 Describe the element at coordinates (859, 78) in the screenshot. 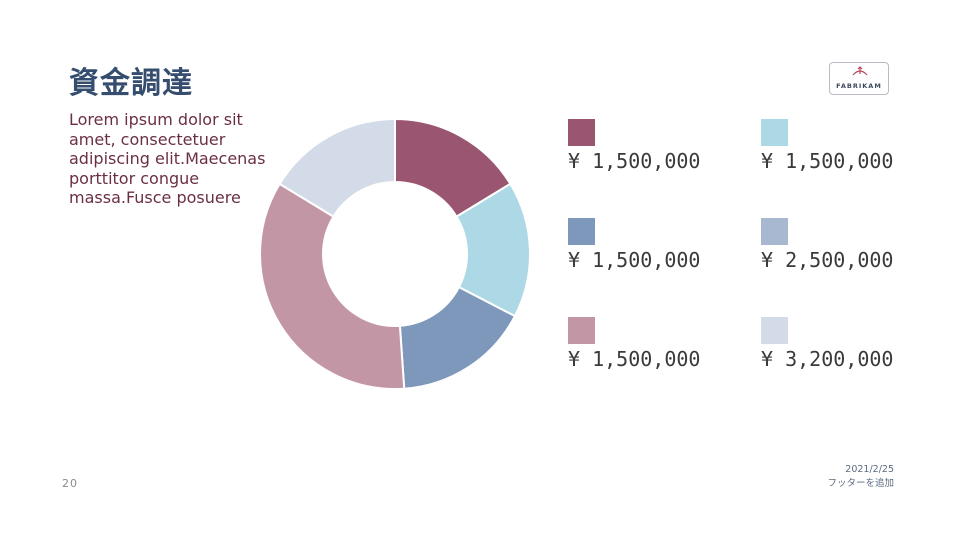

I see `fabrikam-logo: FABRIKAM` at that location.